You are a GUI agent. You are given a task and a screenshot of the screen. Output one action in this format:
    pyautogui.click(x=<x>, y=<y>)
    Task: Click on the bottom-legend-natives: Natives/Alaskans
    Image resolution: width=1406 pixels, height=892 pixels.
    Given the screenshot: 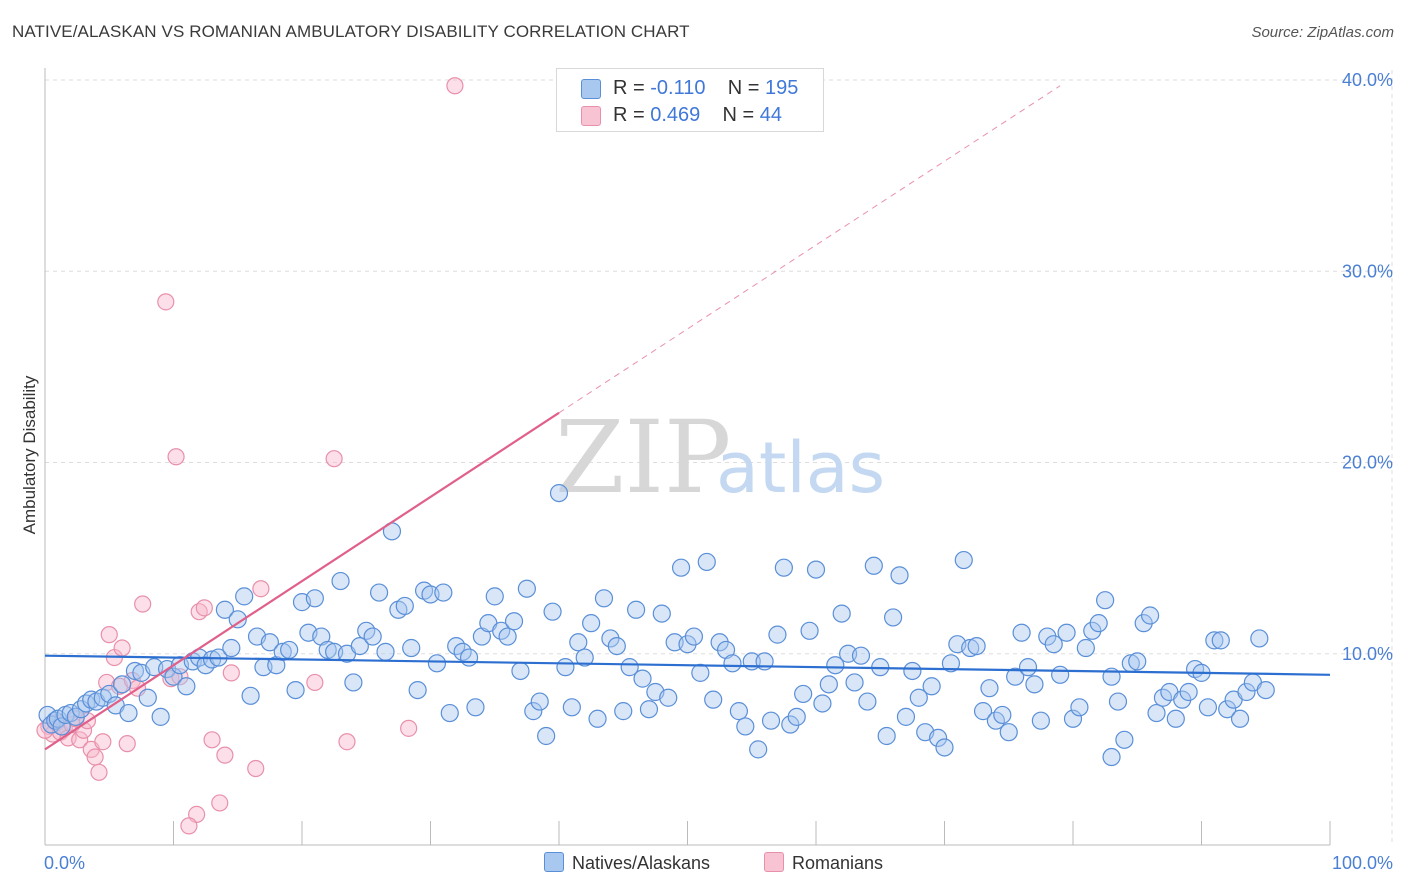 What is the action you would take?
    pyautogui.click(x=627, y=863)
    